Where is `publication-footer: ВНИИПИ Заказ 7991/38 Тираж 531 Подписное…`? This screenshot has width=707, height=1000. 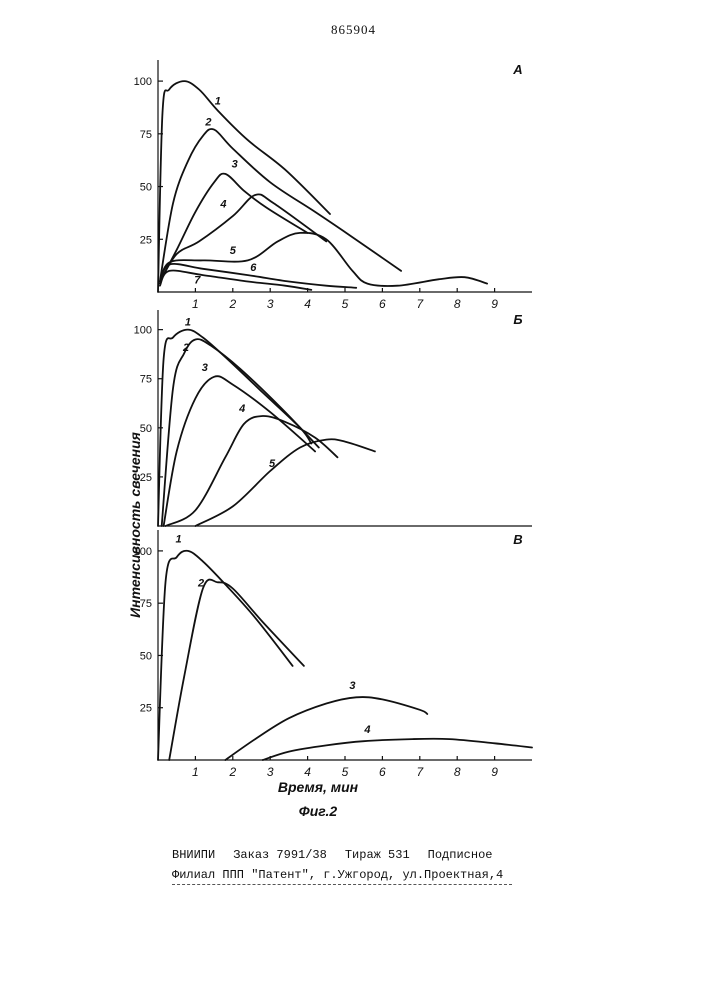
publication-footer: ВНИИПИ Заказ 7991/38 Тираж 531 Подписное… is located at coordinates (342, 866).